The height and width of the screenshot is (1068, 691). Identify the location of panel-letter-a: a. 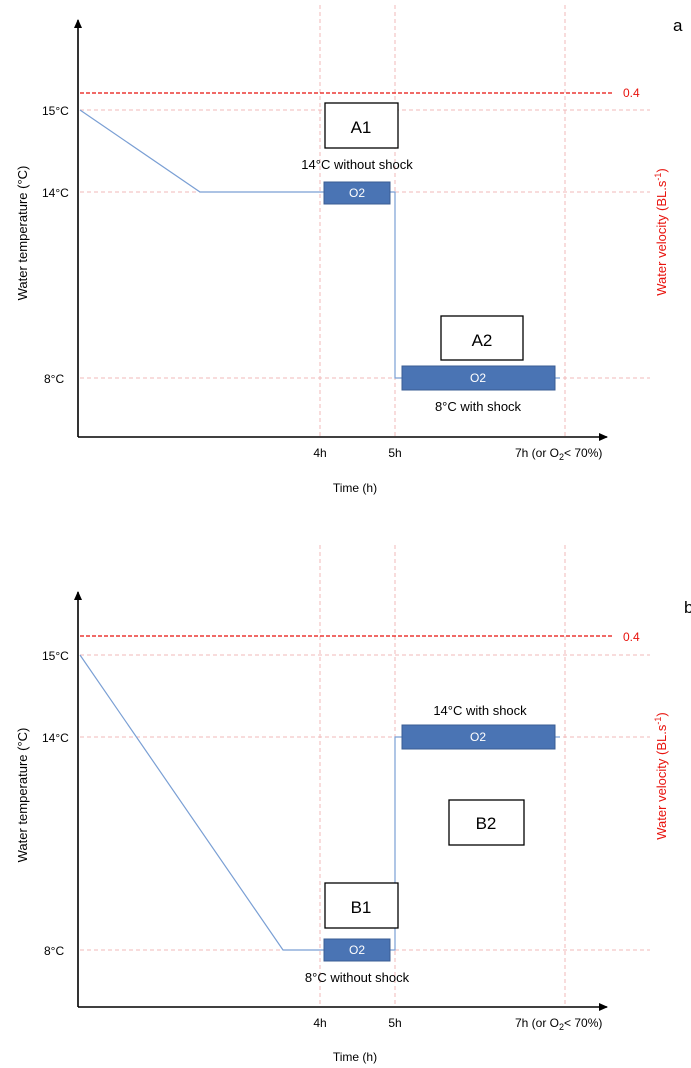
(678, 25).